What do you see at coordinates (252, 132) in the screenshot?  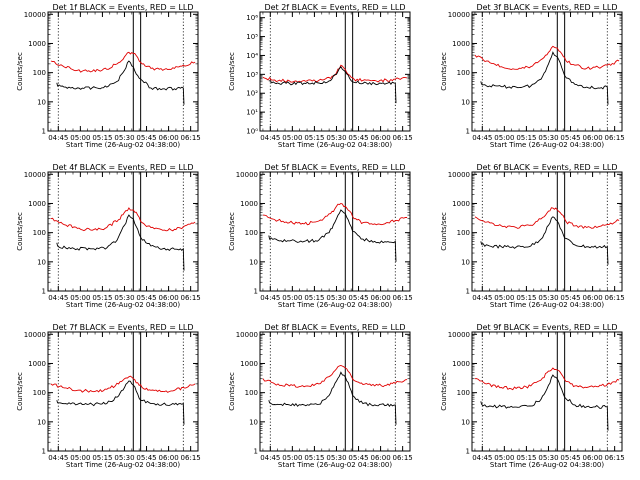 I see `y-tick-label: 10⁰` at bounding box center [252, 132].